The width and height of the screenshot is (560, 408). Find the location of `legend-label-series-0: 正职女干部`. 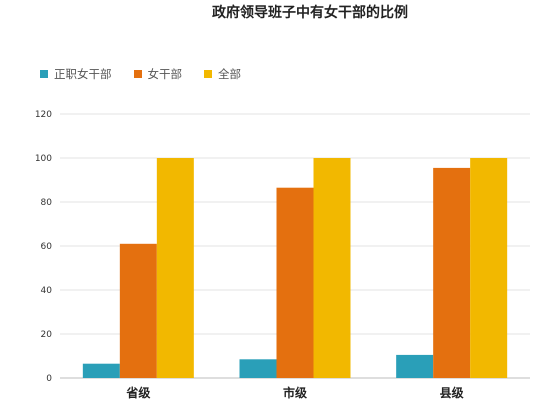

legend-label-series-0: 正职女干部 is located at coordinates (83, 74).